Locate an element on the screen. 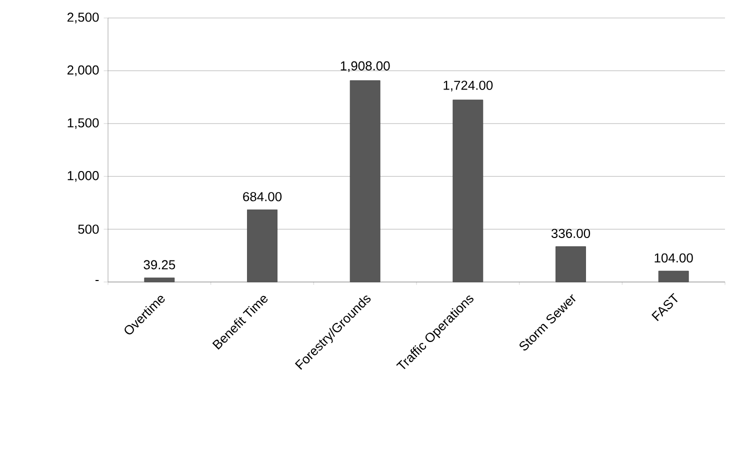 This screenshot has height=464, width=738. data-label: 1,908.00 is located at coordinates (365, 66).